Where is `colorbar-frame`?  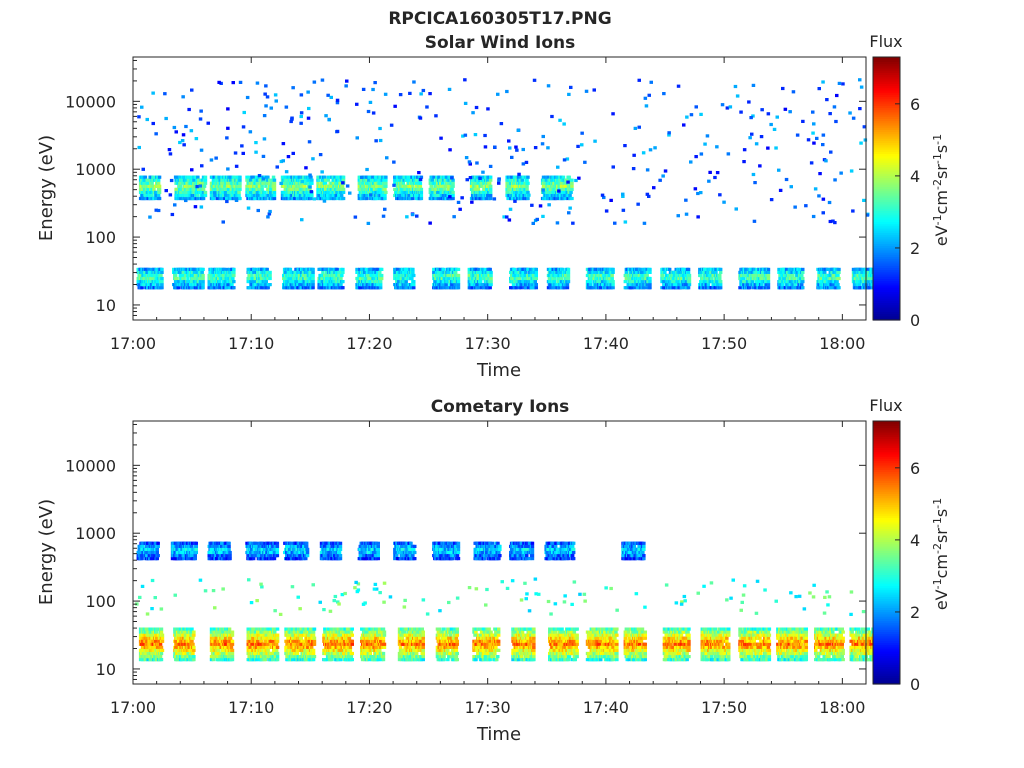
colorbar-frame is located at coordinates (886, 552).